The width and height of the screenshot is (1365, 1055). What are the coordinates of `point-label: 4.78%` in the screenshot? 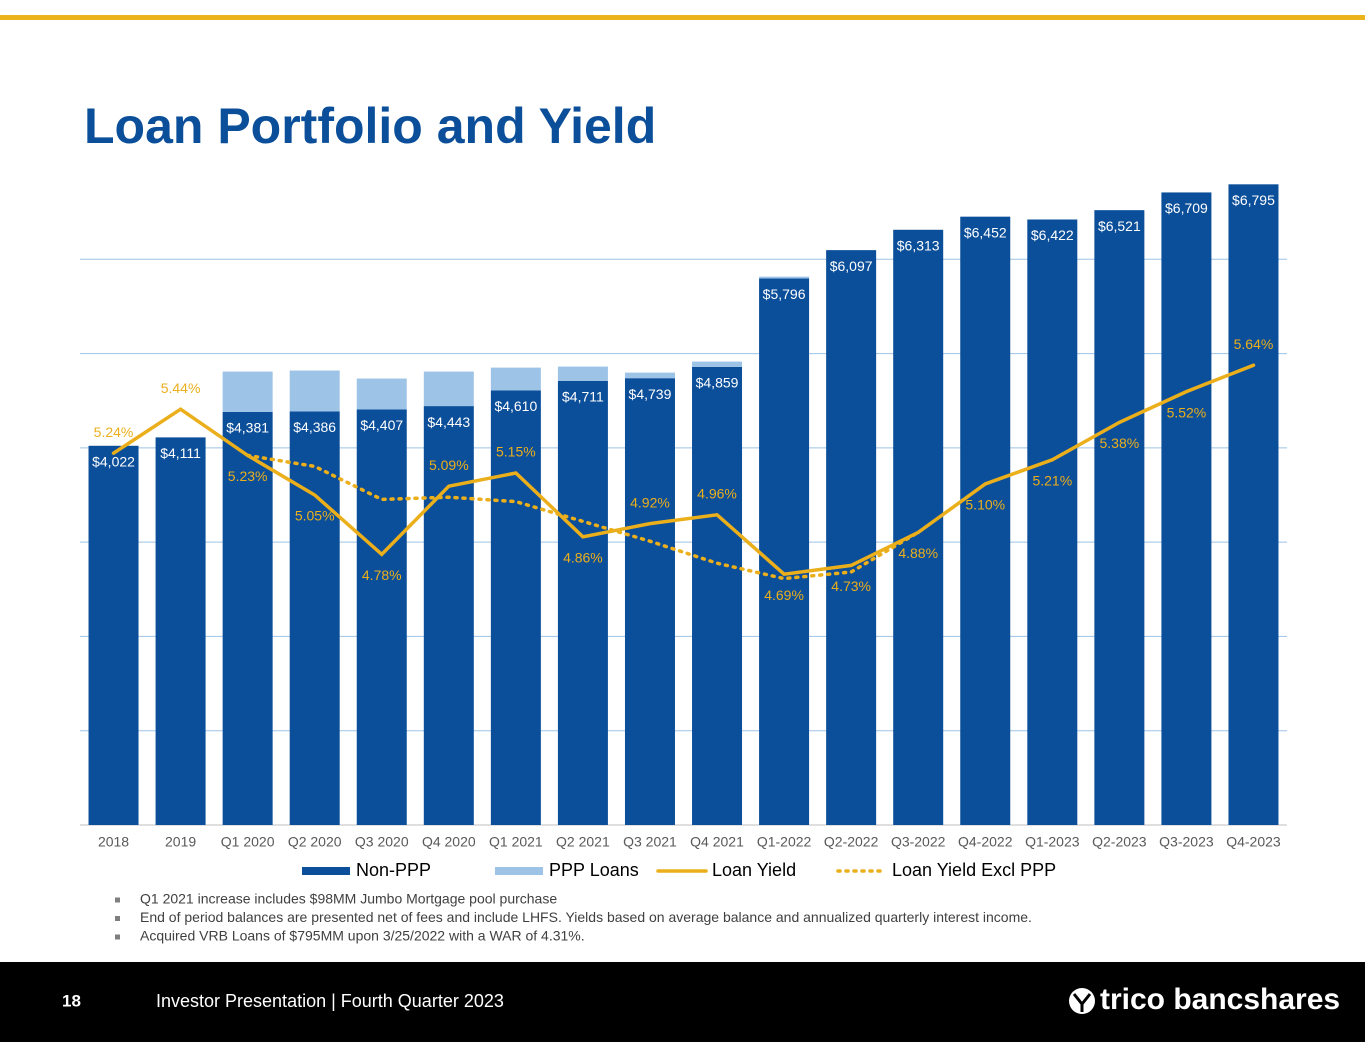 It's located at (382, 575).